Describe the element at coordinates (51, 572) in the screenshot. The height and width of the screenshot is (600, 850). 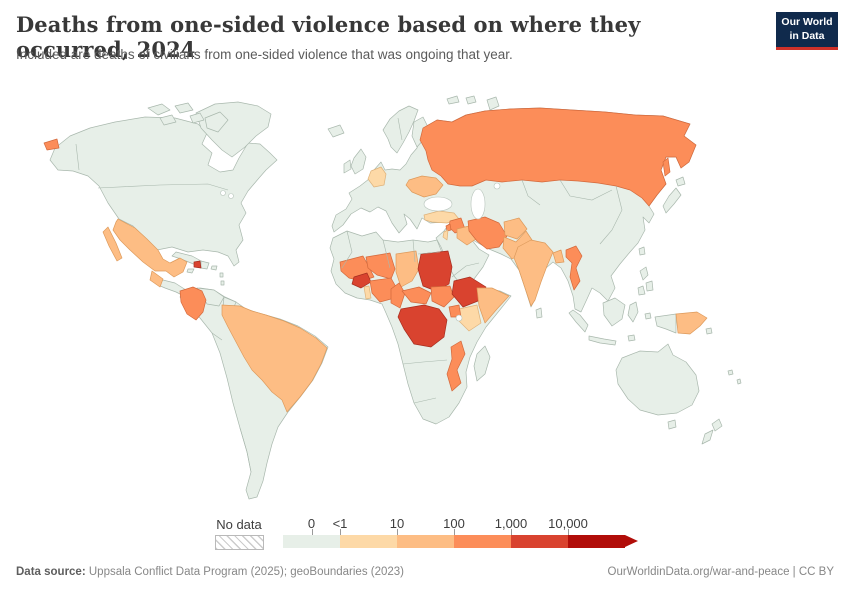
I see `data-source-label: Data source:` at that location.